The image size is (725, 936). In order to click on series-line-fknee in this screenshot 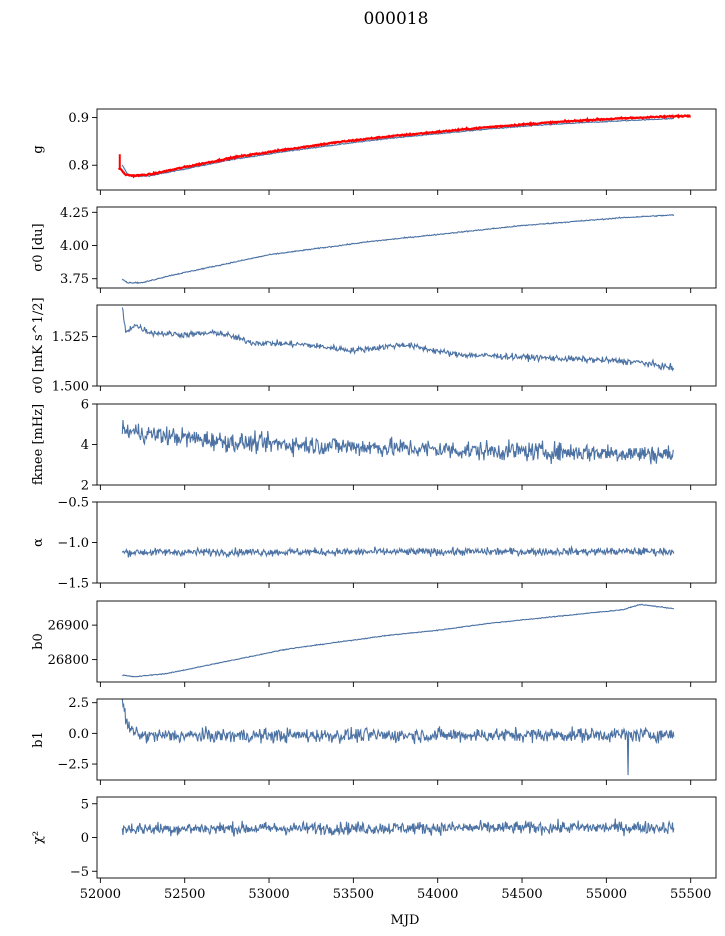, I will do `click(398, 442)`.